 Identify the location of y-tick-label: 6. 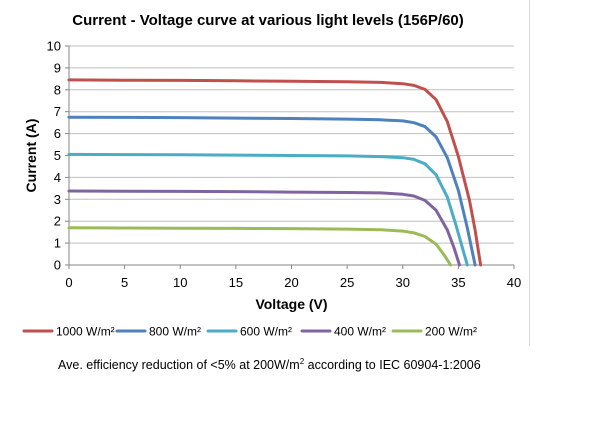
(57, 133).